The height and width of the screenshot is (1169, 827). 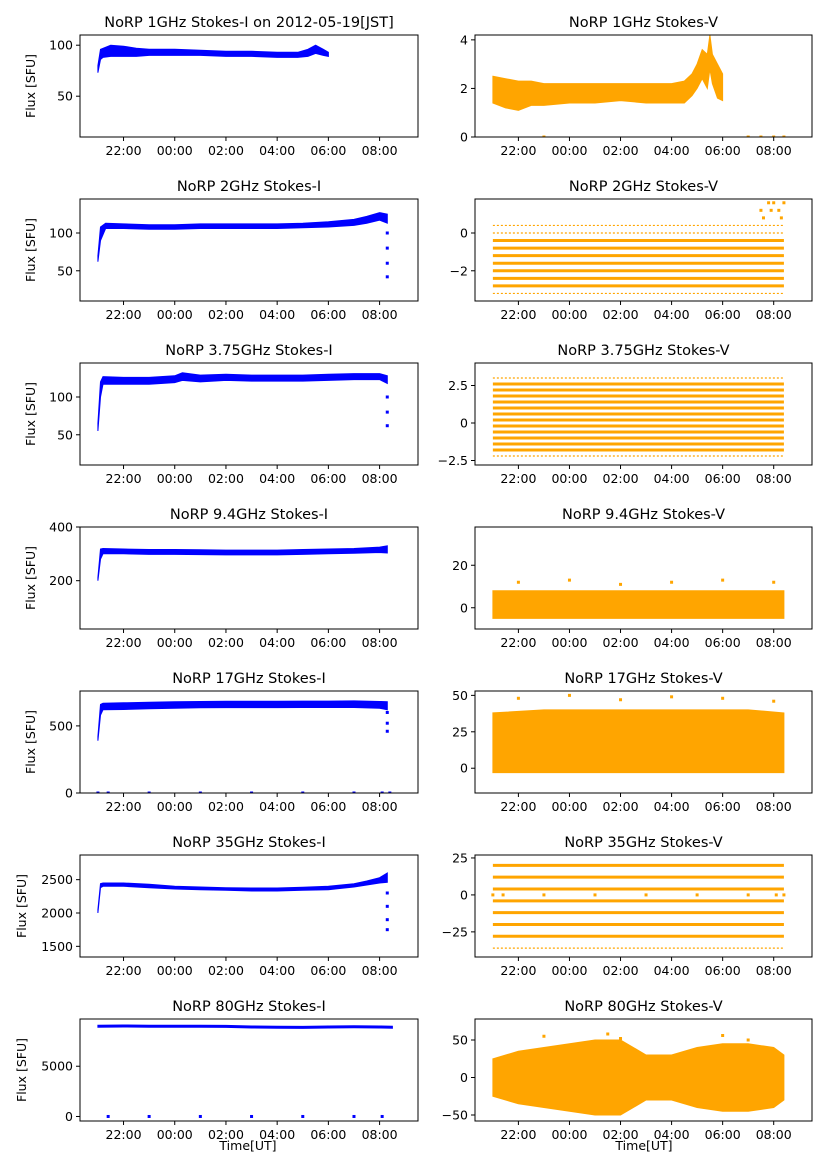 I want to click on chart-title: NoRP 9.4GHz Stokes-I, so click(x=249, y=515).